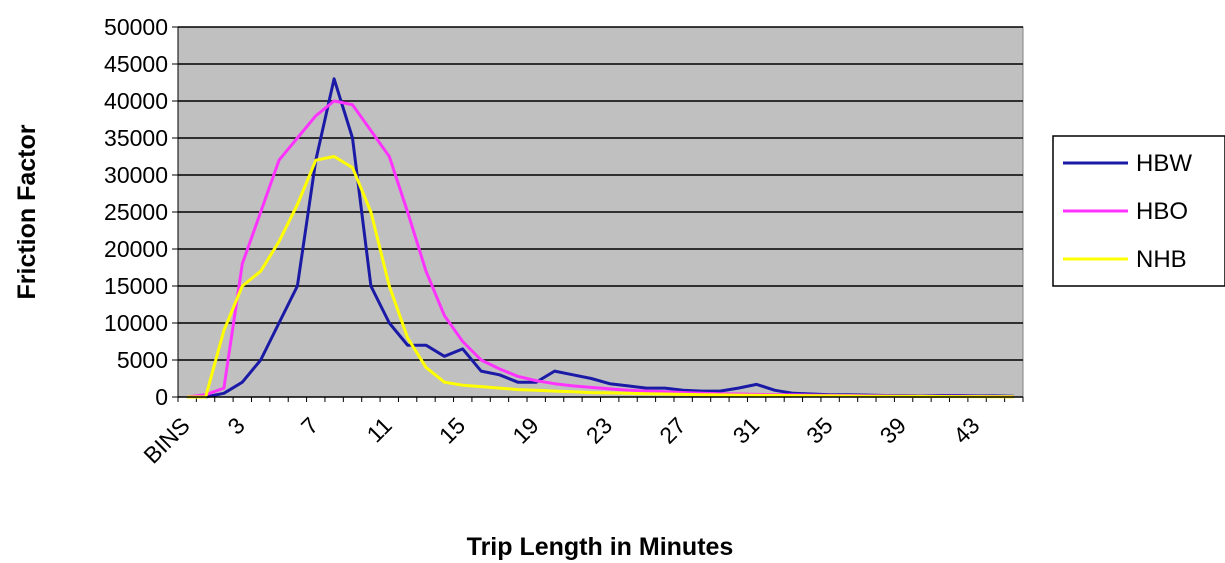  I want to click on y-tick-label: 5000, so click(142, 360).